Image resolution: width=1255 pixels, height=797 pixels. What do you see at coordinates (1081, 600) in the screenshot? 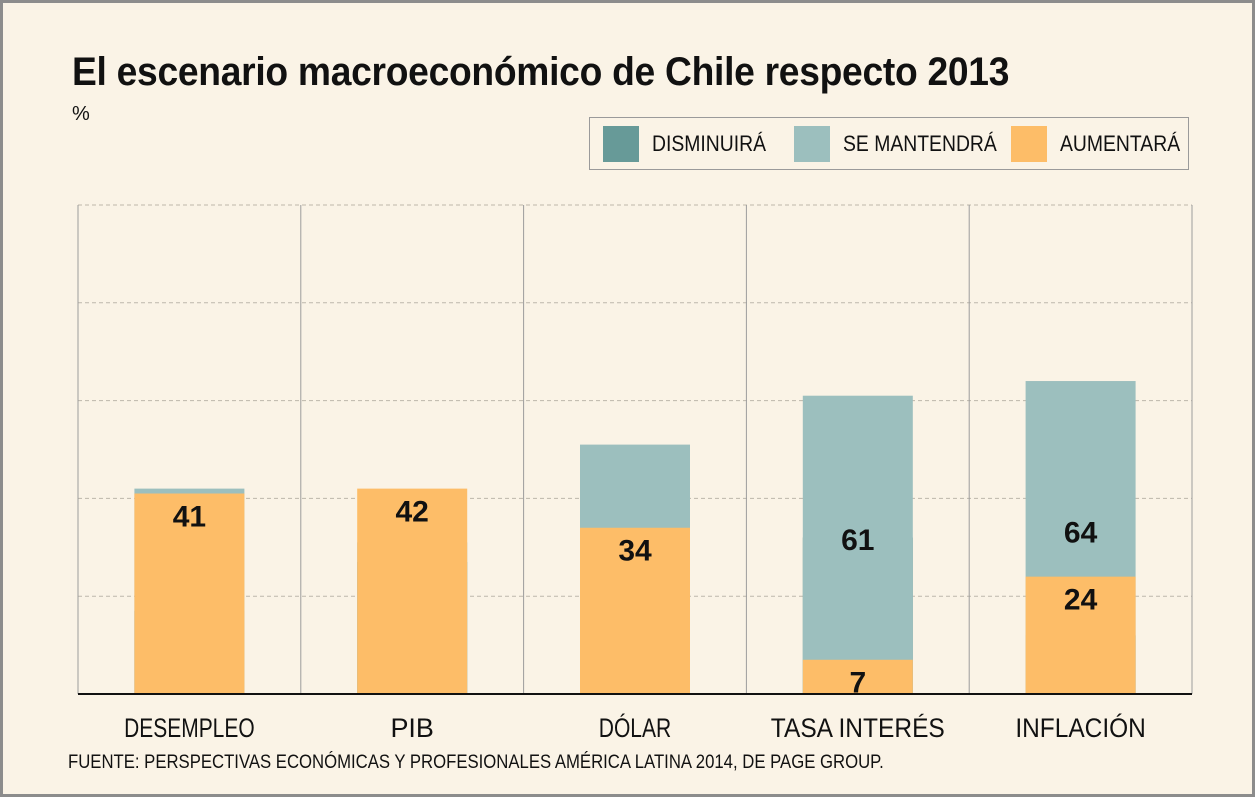
I see `data-label: 24` at bounding box center [1081, 600].